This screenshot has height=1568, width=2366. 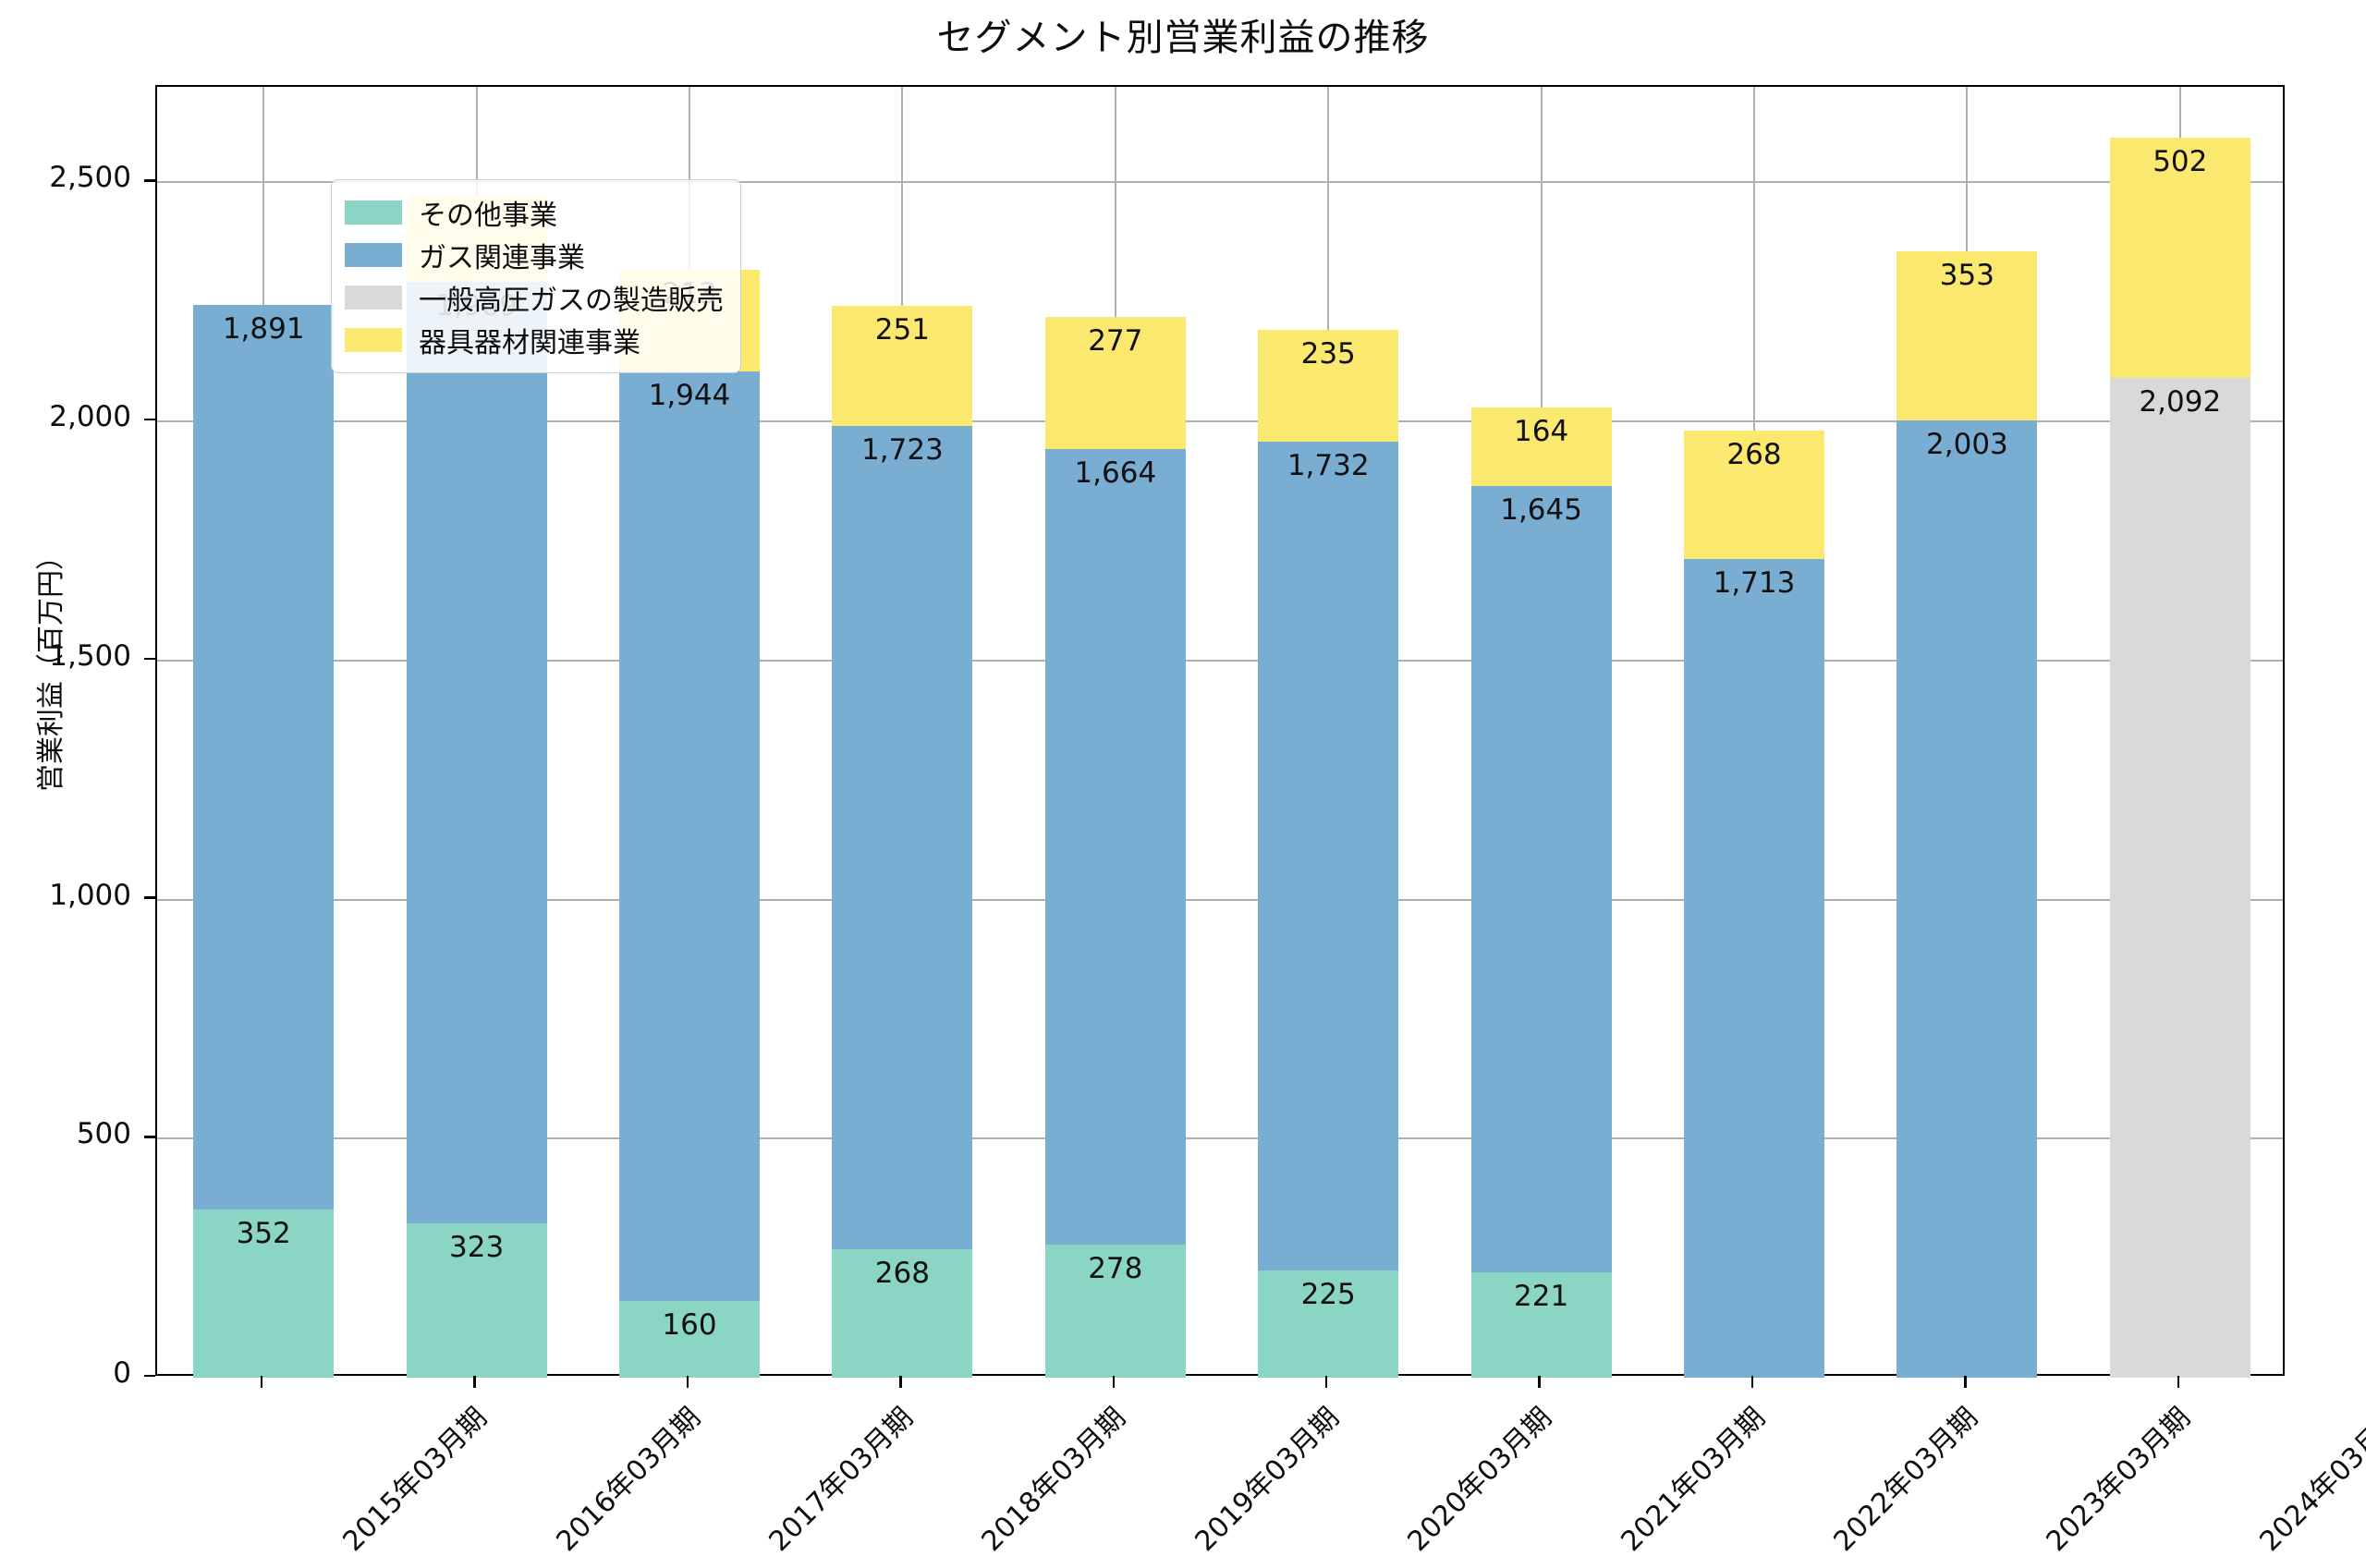 I want to click on x-tick-label: 2020年03月期, so click(x=1480, y=1480).